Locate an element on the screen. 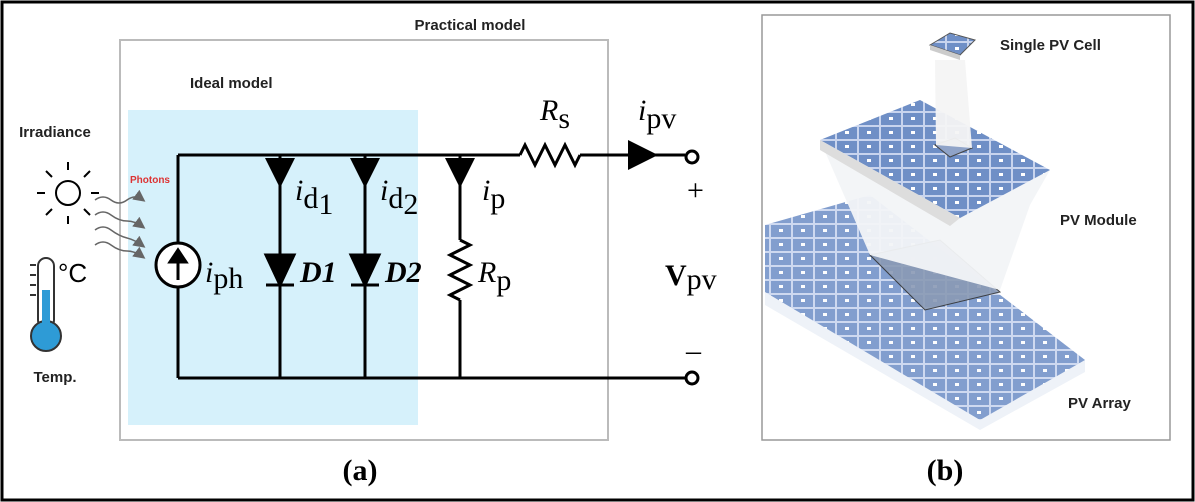  photons-label: Photons is located at coordinates (150, 180).